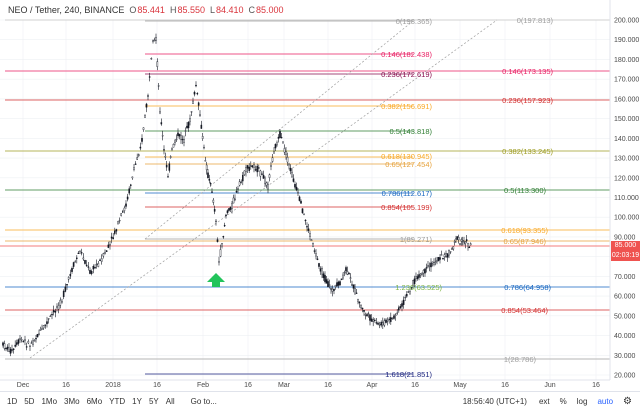  Describe the element at coordinates (406, 156) in the screenshot. I see `fib-label: 0.618(130.945)` at that location.